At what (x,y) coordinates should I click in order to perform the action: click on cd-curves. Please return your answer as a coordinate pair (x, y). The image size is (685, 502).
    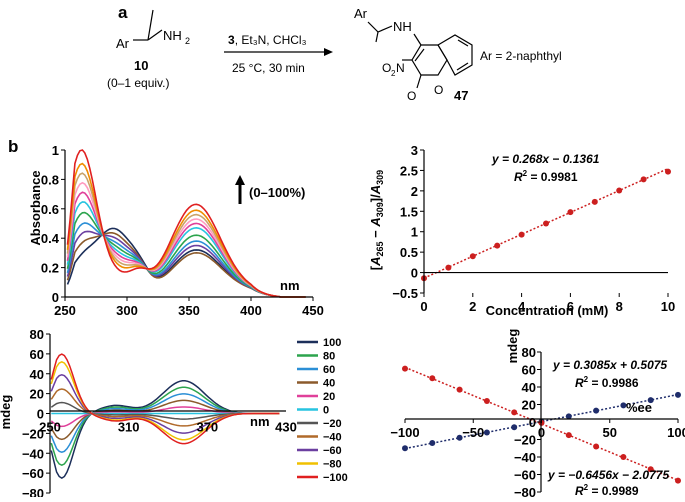
    Looking at the image, I should click on (165, 416).